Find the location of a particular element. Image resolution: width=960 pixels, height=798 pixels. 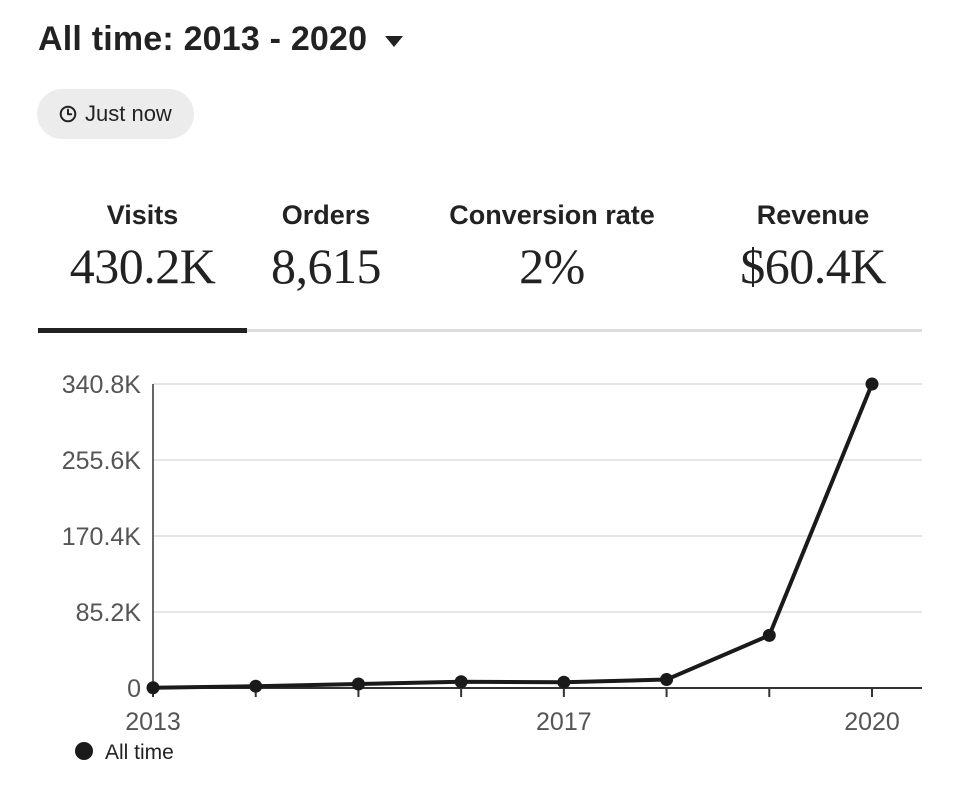

tab-revenue: Revenue $60.4K is located at coordinates (813, 260).